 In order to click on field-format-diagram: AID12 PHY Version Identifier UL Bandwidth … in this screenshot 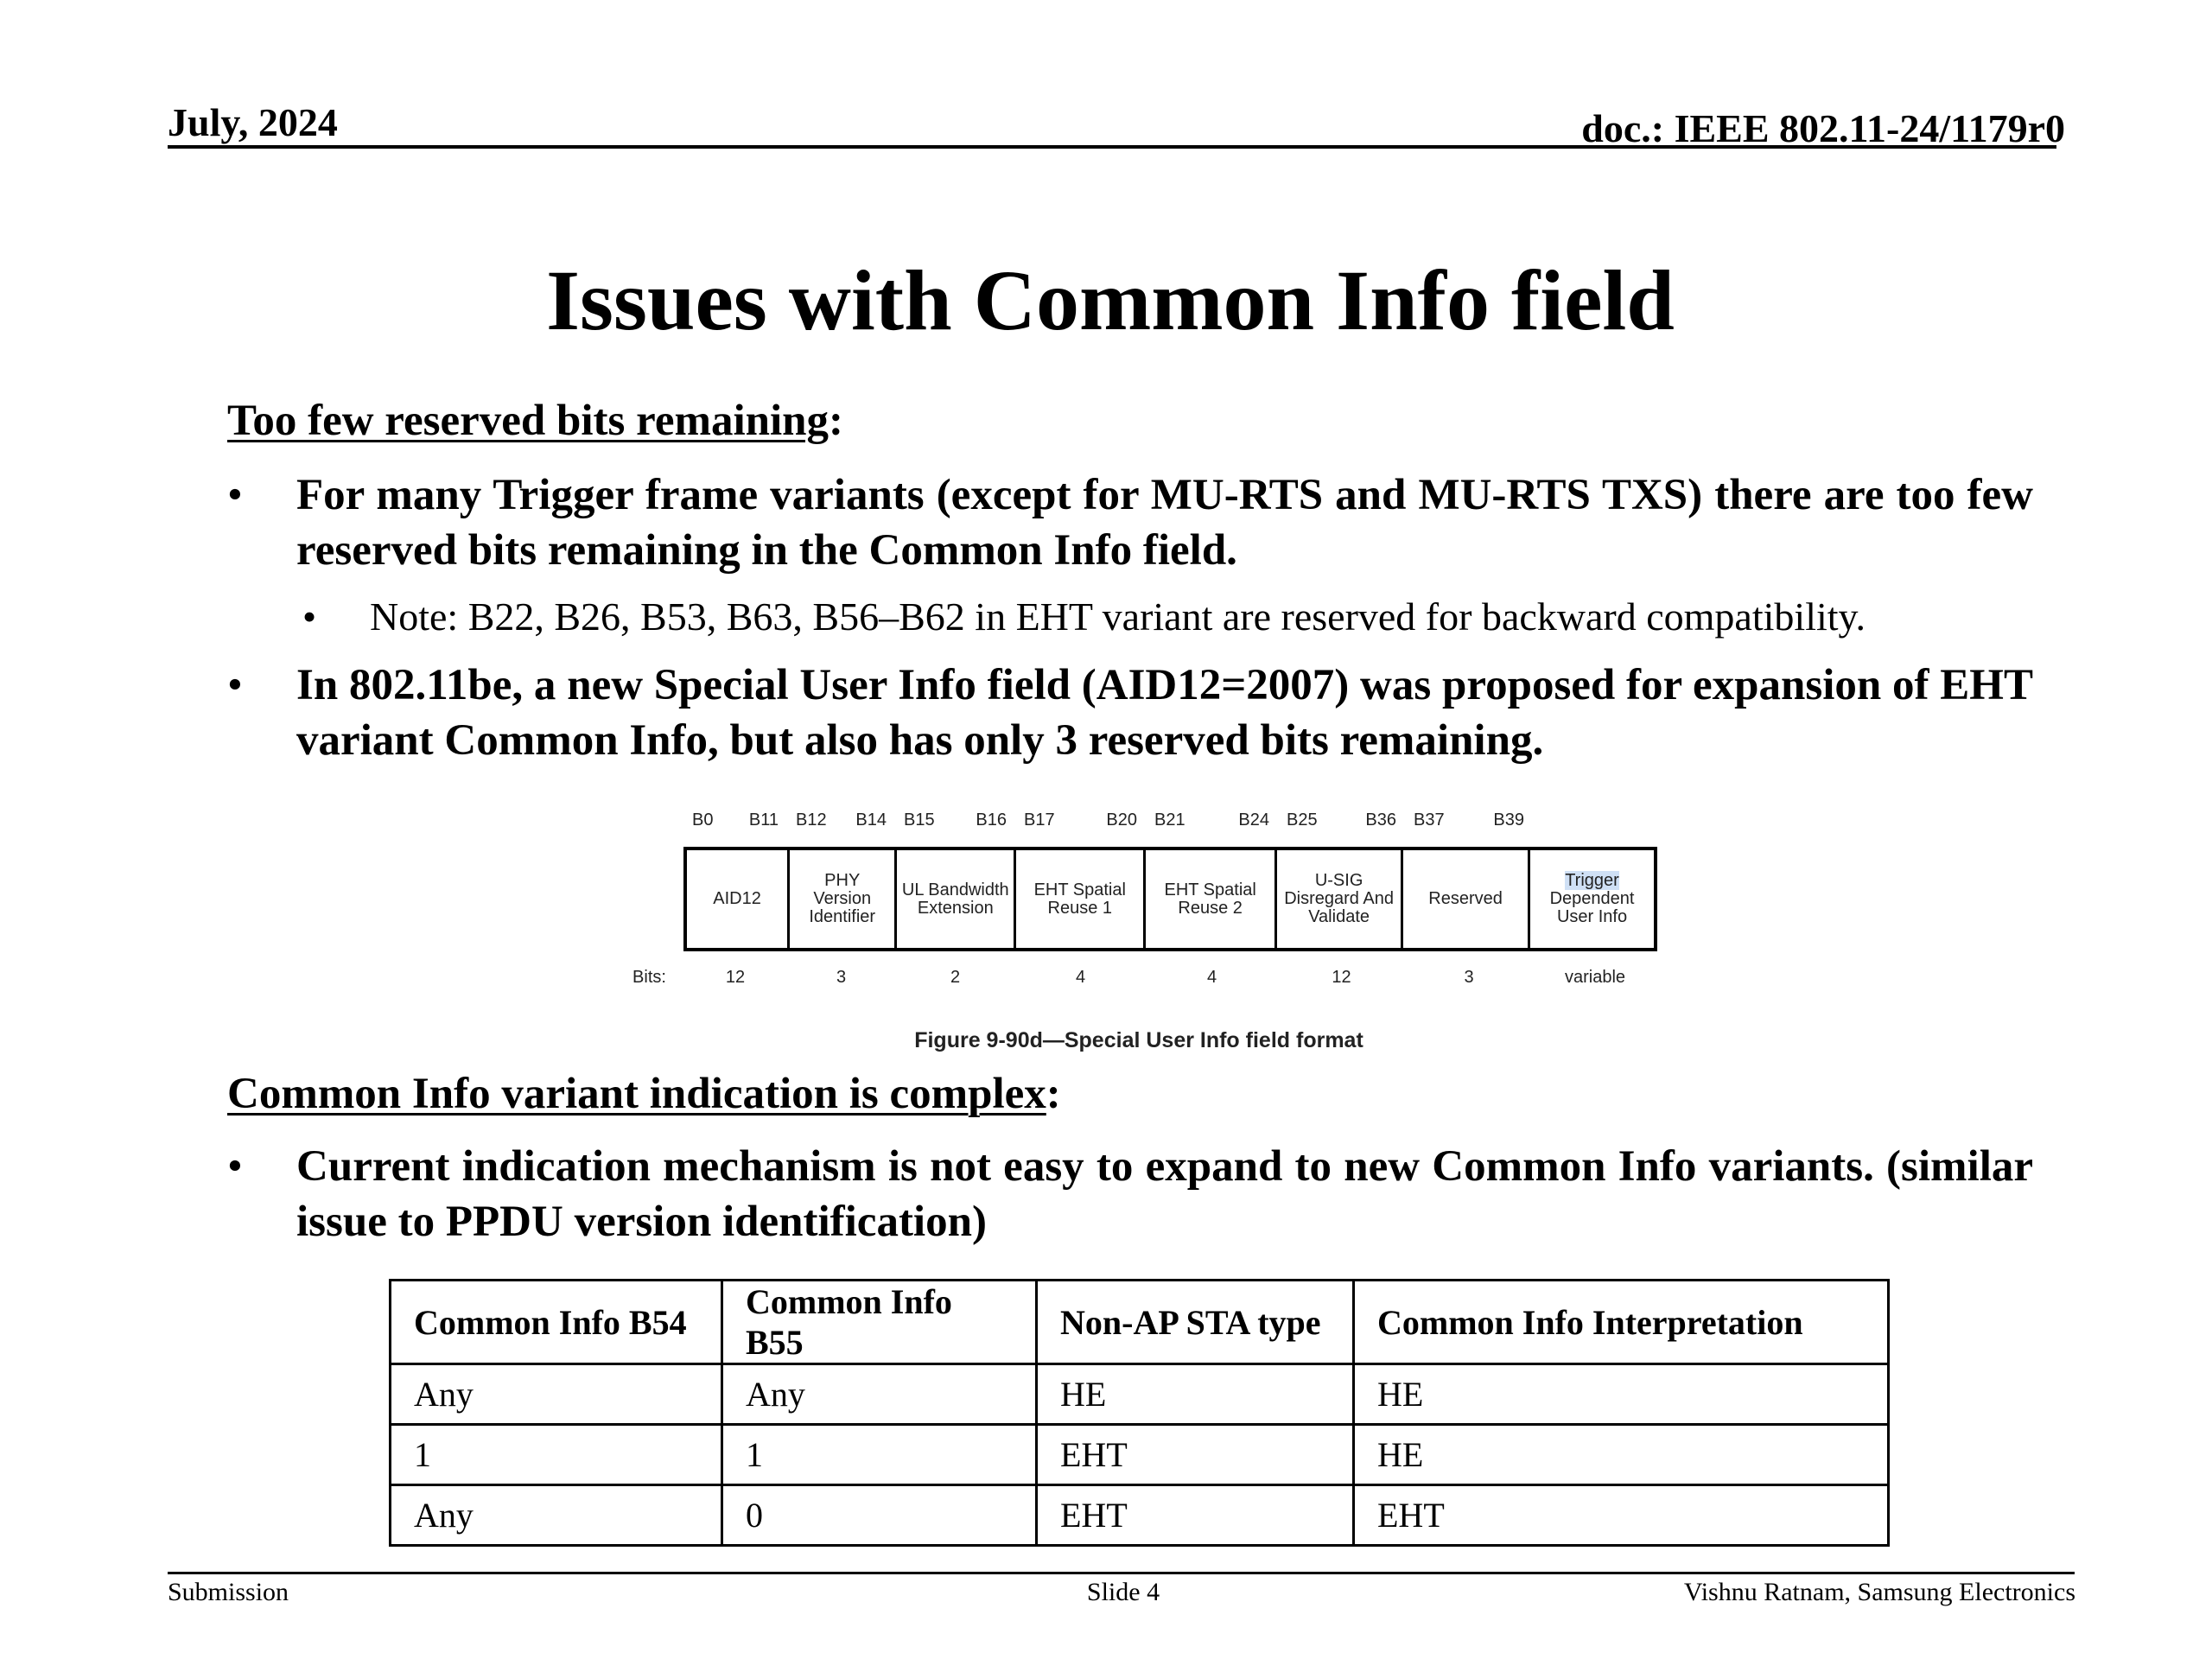, I will do `click(1170, 899)`.